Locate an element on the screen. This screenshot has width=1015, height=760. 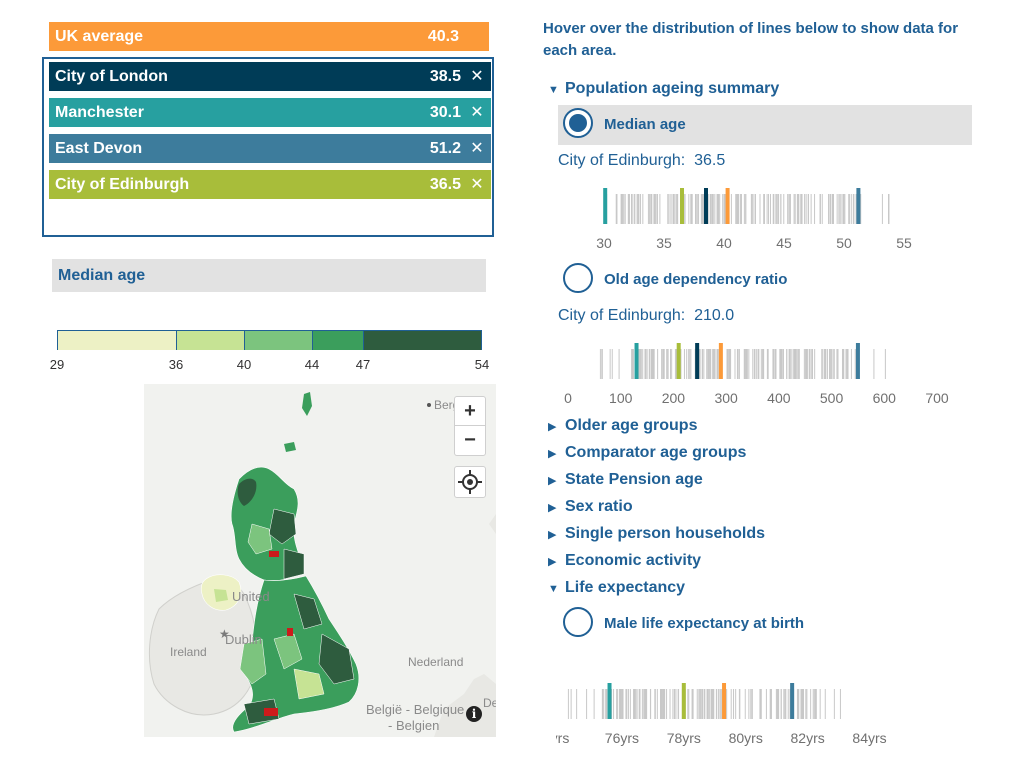
hover-area-value: 36.5 is located at coordinates (710, 160).